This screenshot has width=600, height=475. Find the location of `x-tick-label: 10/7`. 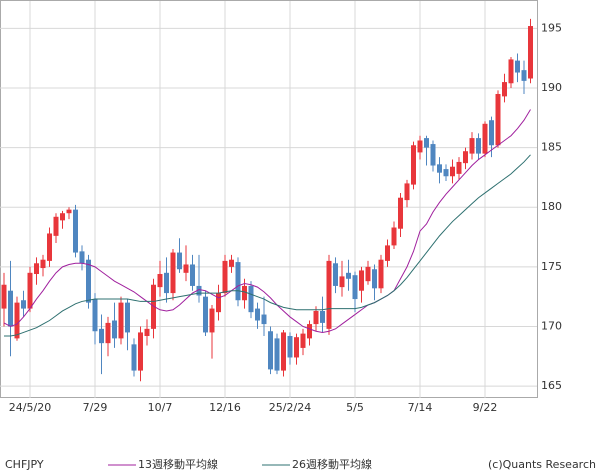

x-tick-label: 10/7 is located at coordinates (160, 407).